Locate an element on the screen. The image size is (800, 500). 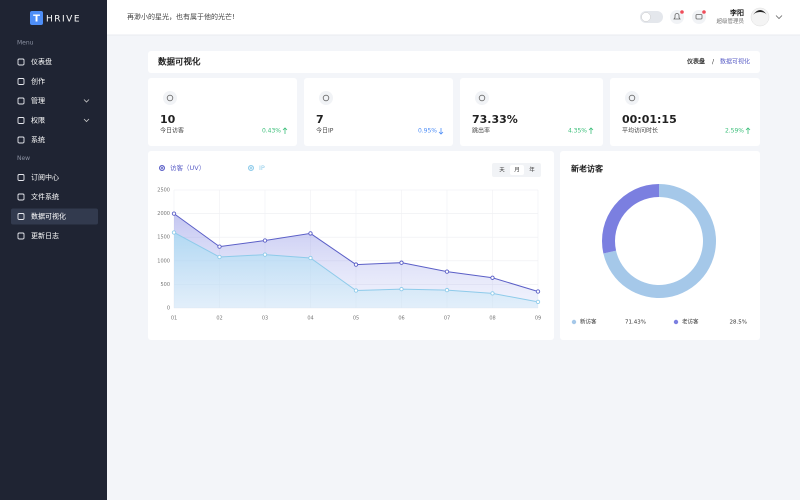
legend-marker is located at coordinates (574, 322).